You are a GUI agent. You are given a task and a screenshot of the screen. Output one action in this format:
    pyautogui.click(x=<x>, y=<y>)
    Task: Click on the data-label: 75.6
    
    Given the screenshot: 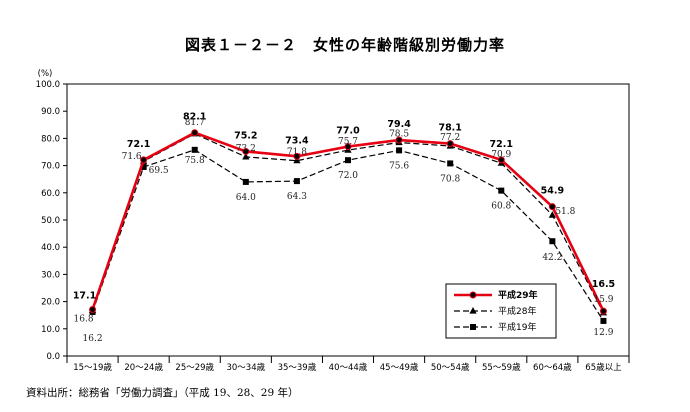 What is the action you would take?
    pyautogui.click(x=399, y=166)
    